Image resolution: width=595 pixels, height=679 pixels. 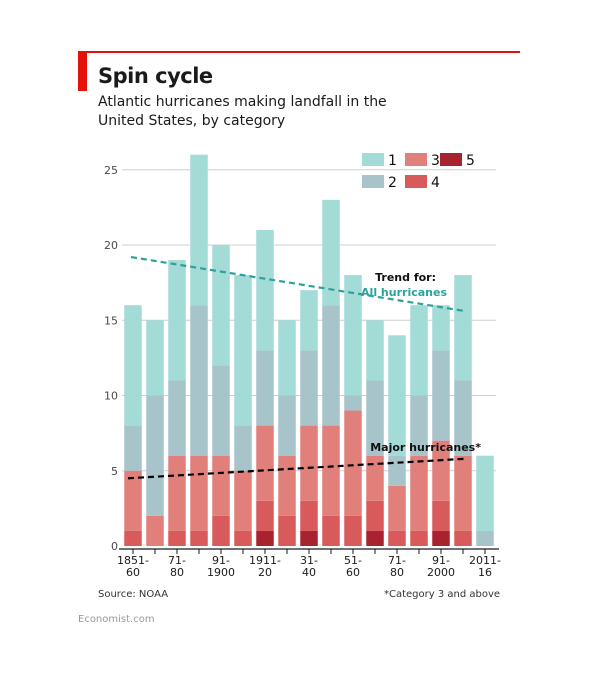 What do you see at coordinates (309, 572) in the screenshot?
I see `x-tick-label: 40` at bounding box center [309, 572].